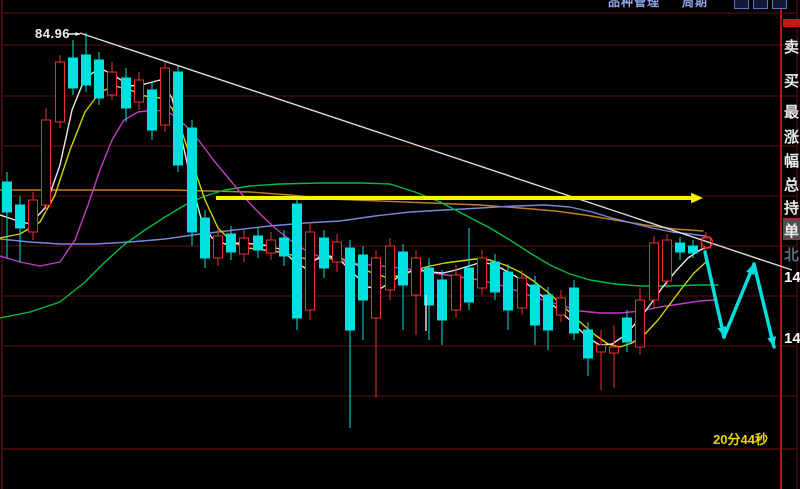 This screenshot has width=800, height=489. I want to click on position-label: 持, so click(792, 208).